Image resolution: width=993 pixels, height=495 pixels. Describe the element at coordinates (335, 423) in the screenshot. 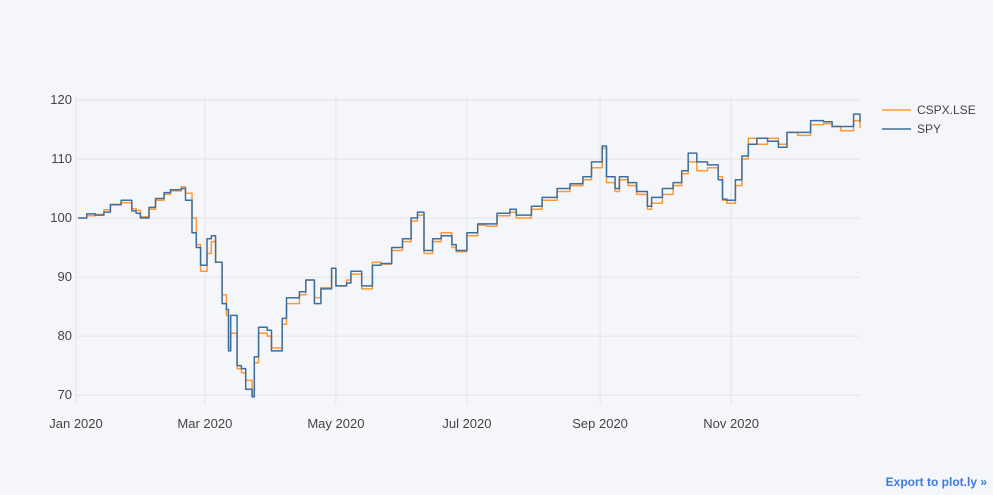

I see `x-tick-label: May 2020` at that location.